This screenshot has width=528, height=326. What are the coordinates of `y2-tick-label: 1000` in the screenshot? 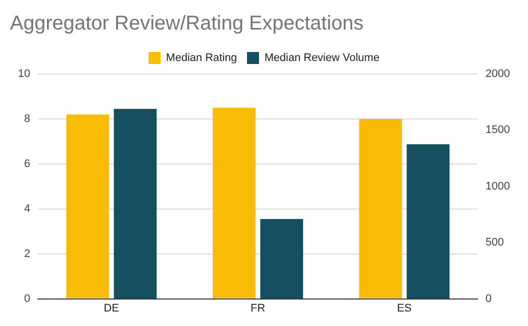 It's located at (498, 186).